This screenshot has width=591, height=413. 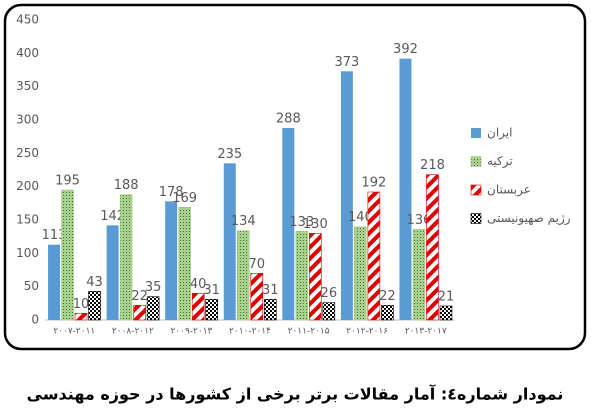 I want to click on value-label: 192, so click(x=373, y=183).